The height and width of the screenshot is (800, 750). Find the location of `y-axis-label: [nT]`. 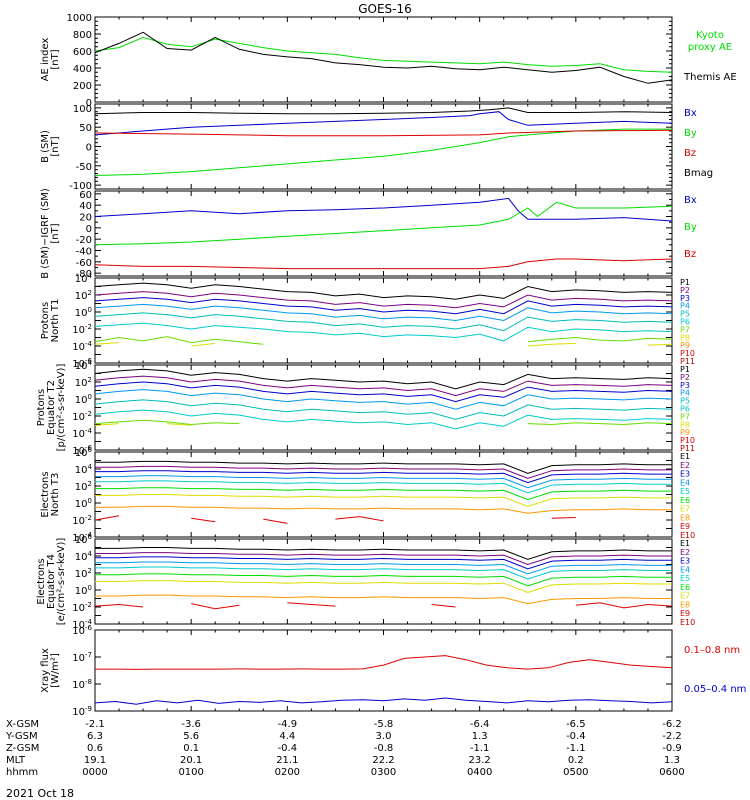

y-axis-label: [nT] is located at coordinates (55, 59).